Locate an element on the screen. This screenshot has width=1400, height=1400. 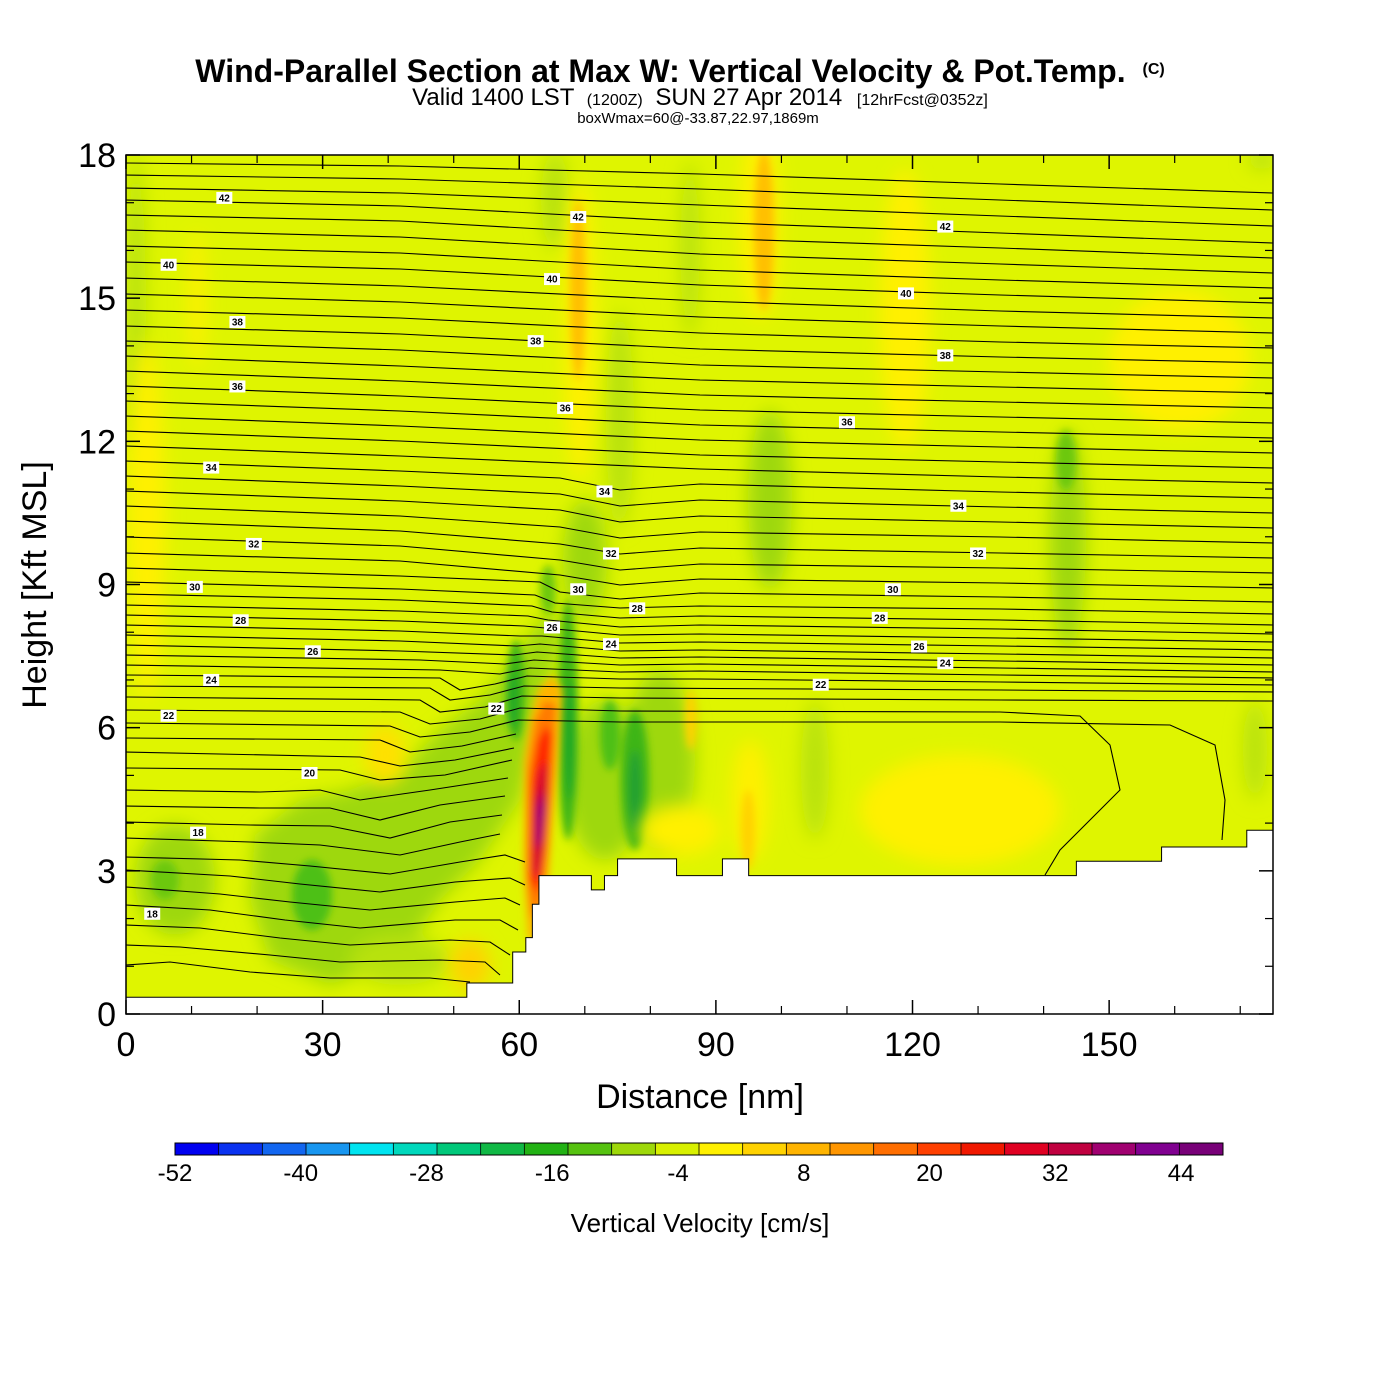
y-axis-label: Height [Kft MSL] is located at coordinates (35, 585).